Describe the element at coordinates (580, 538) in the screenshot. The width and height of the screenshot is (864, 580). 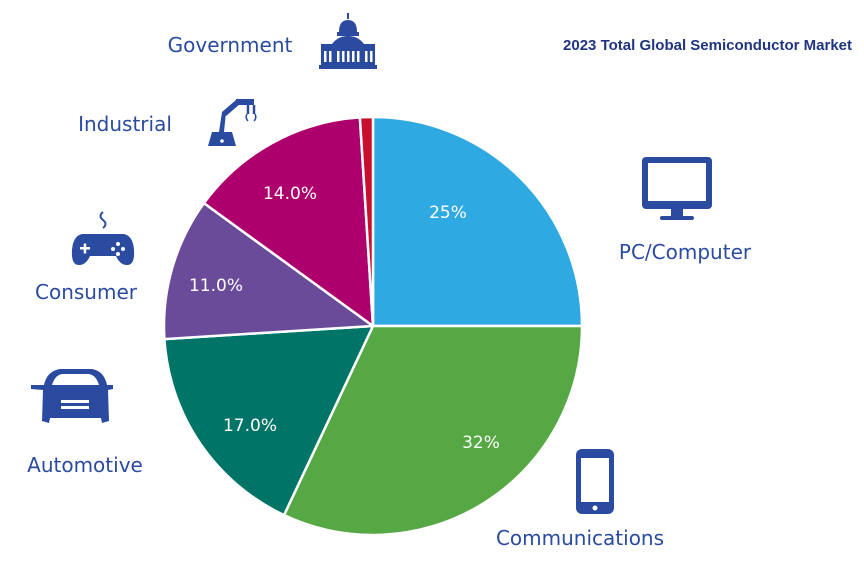
I see `category-label-communications: Communications` at that location.